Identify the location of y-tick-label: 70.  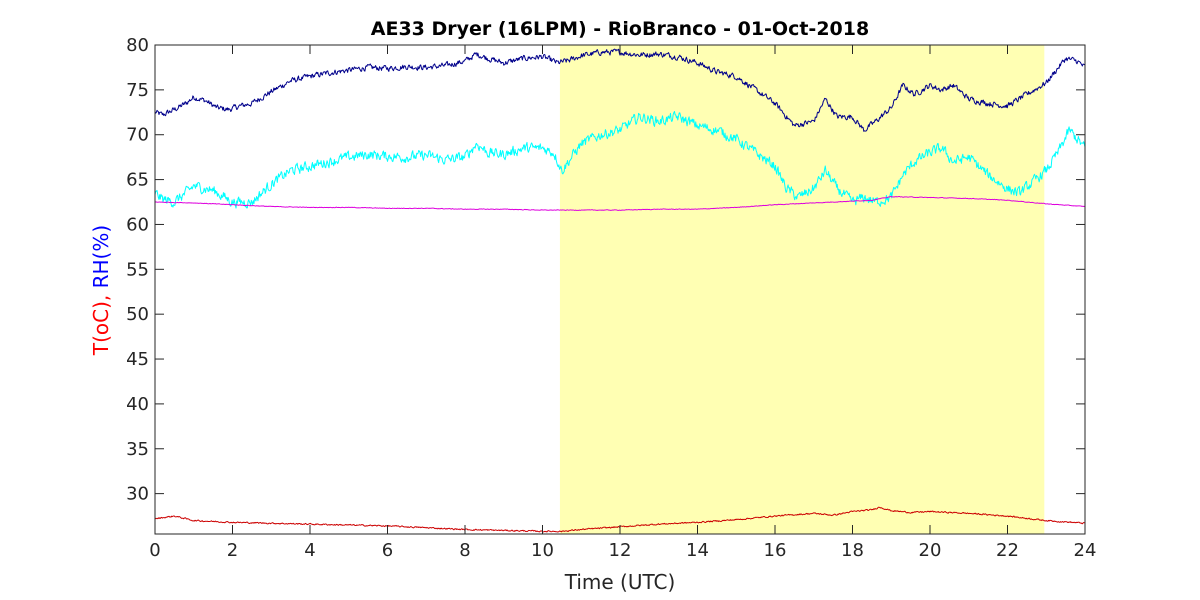
(137, 135).